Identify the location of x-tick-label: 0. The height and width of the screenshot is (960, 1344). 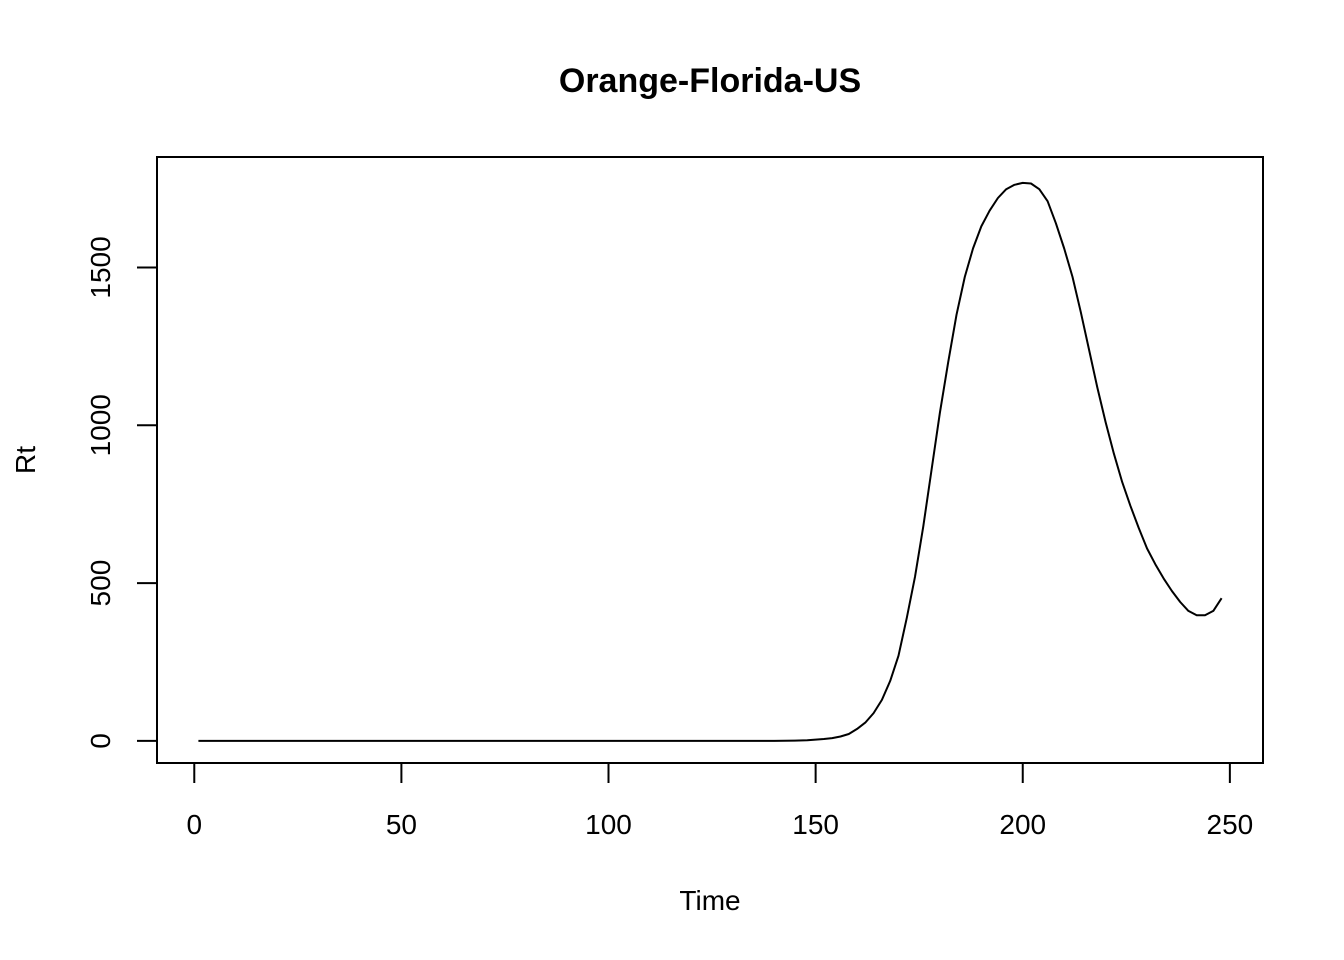
(194, 824).